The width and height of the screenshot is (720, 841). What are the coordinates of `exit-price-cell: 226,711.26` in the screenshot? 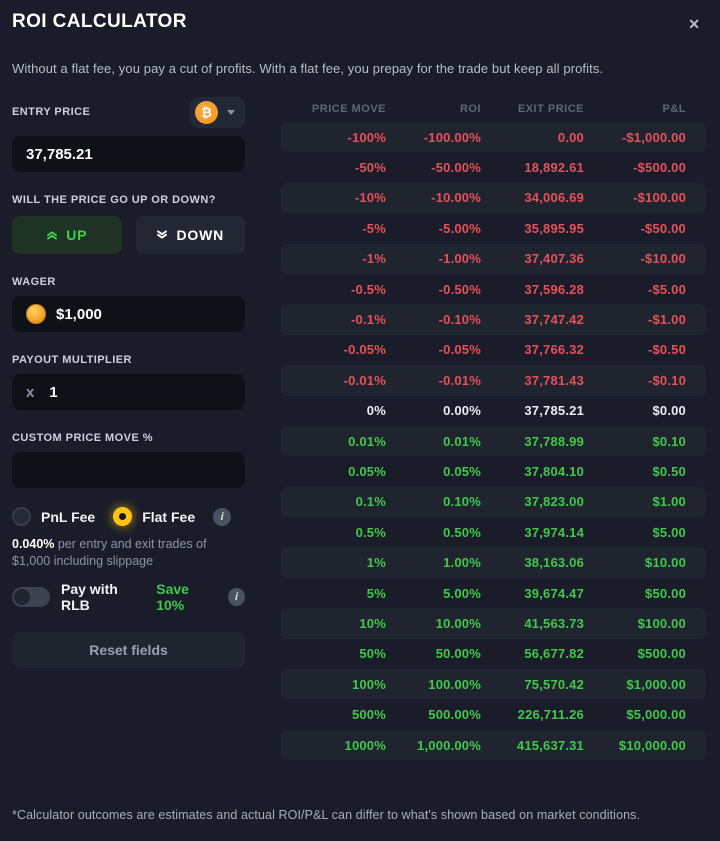 It's located at (550, 715).